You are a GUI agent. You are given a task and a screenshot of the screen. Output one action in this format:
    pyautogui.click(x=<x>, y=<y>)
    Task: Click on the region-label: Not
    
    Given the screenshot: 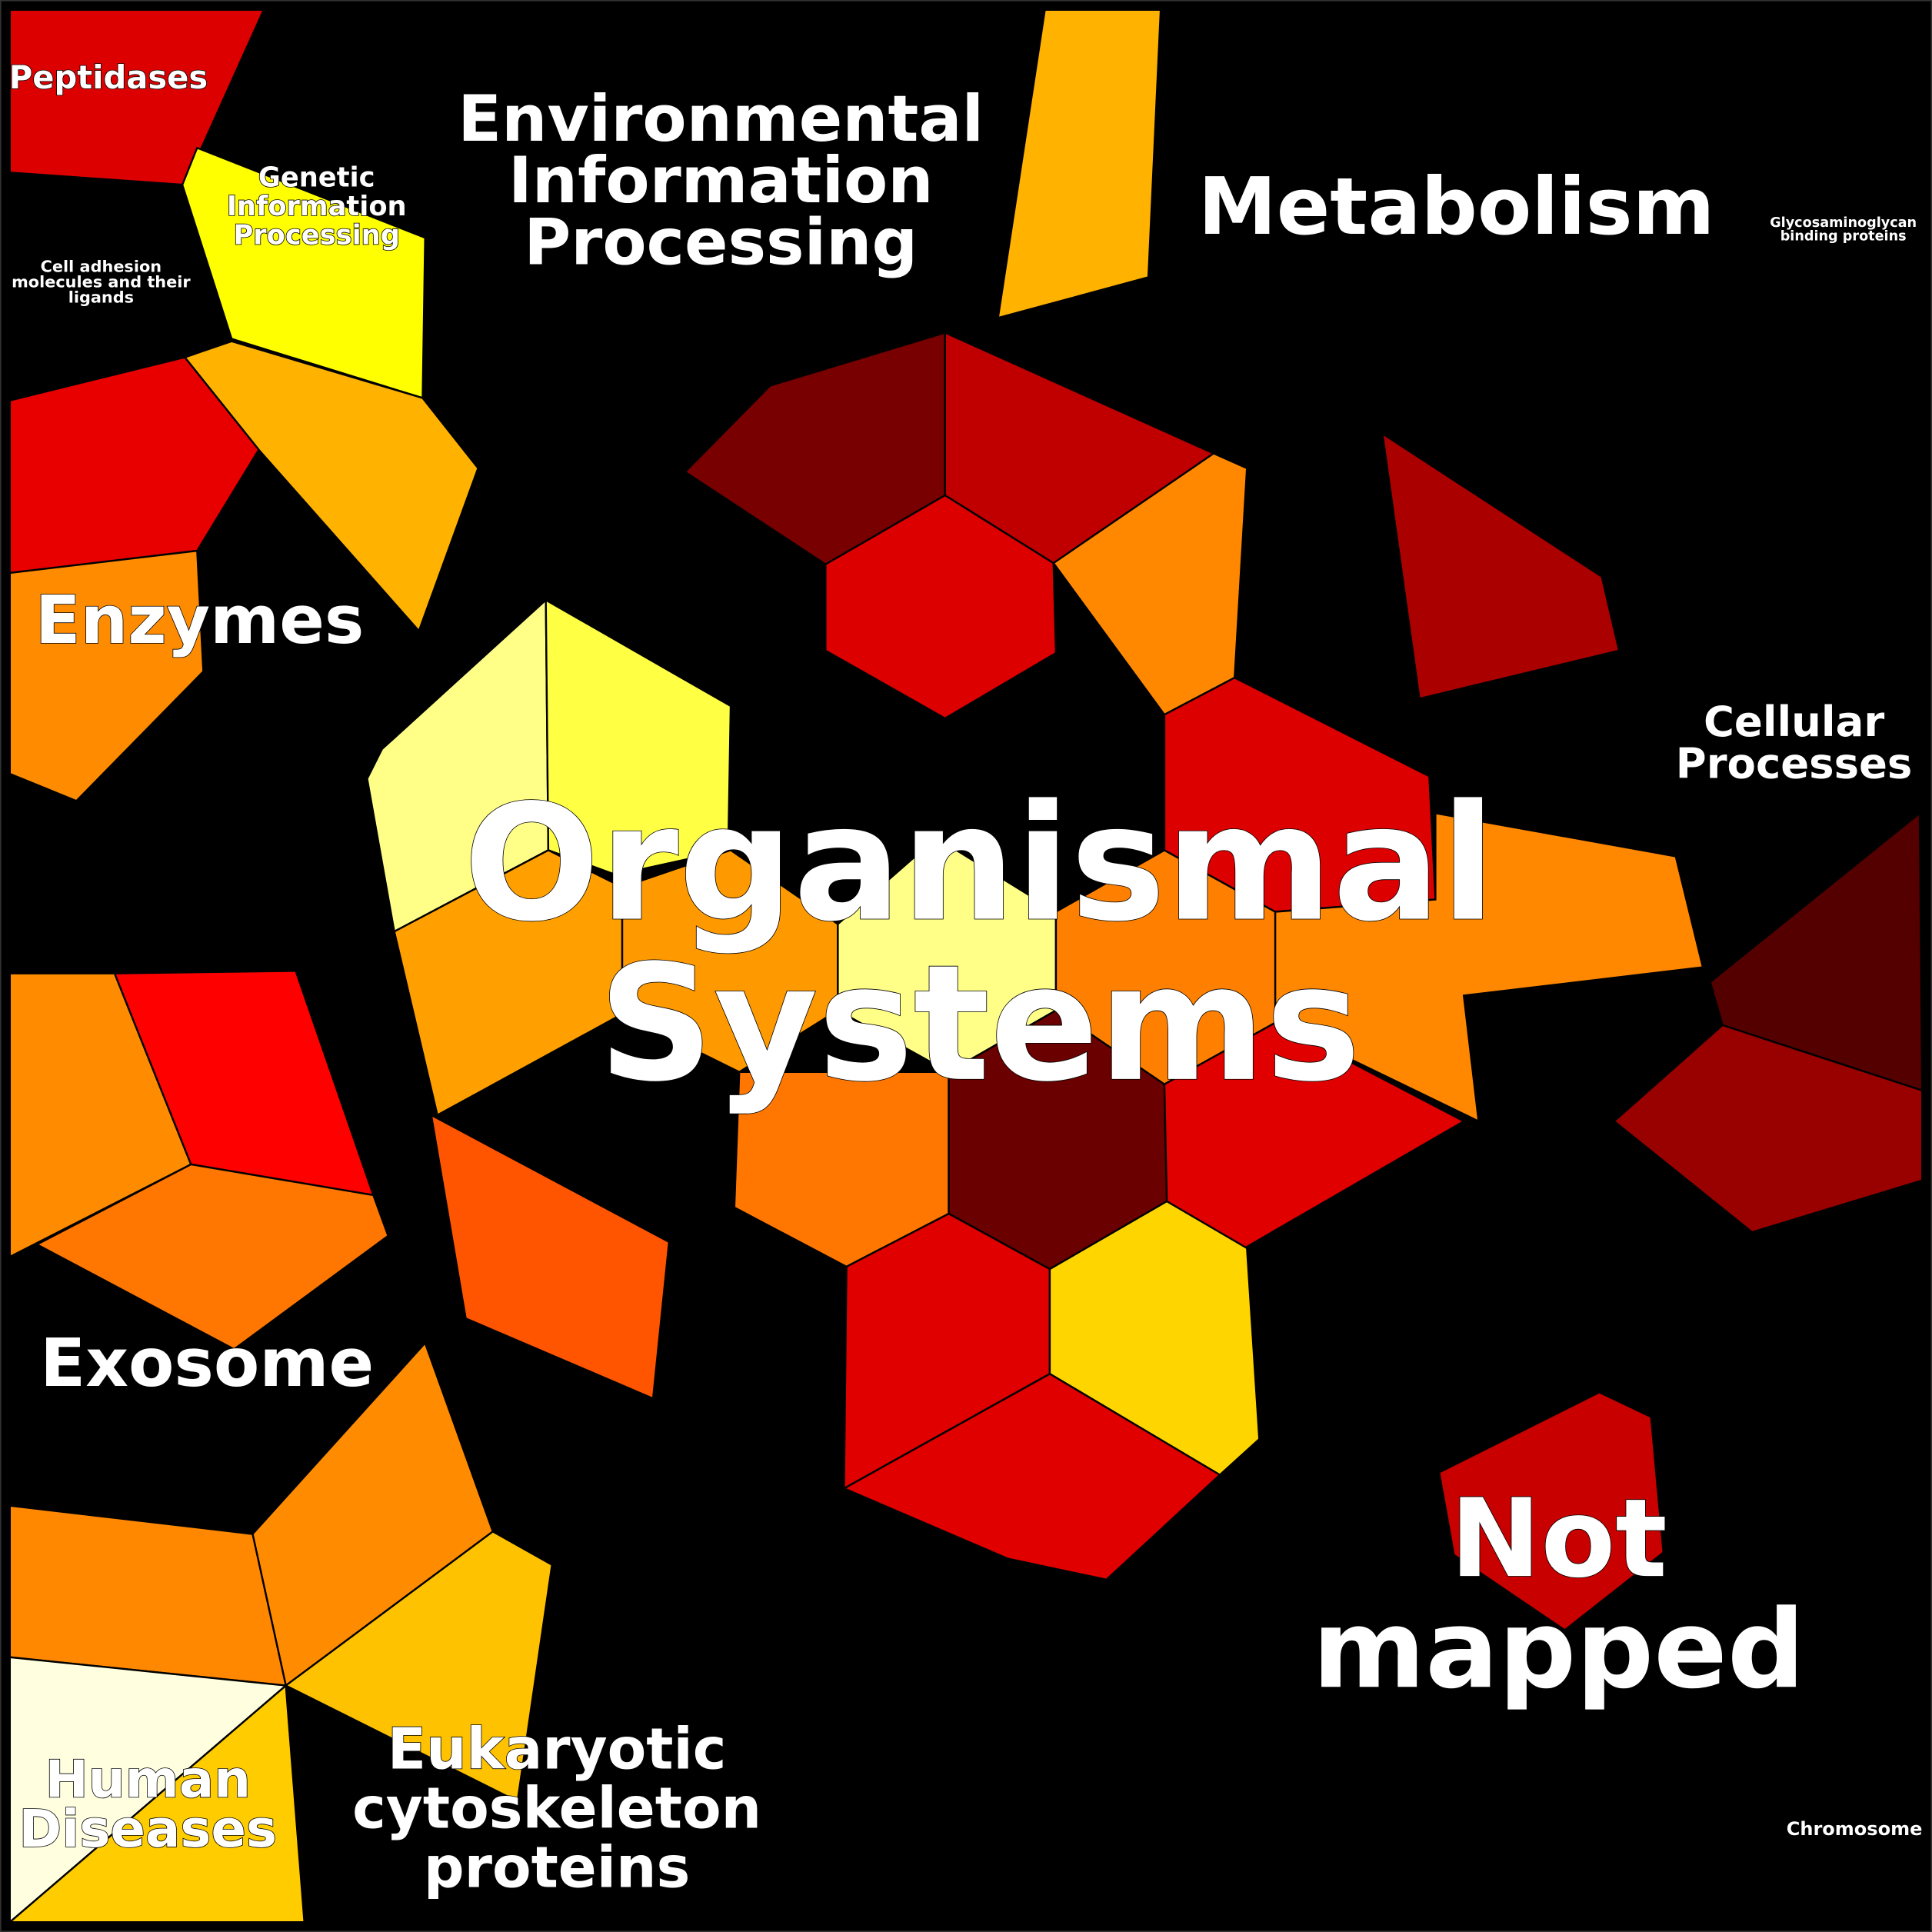 What is the action you would take?
    pyautogui.click(x=1558, y=1539)
    